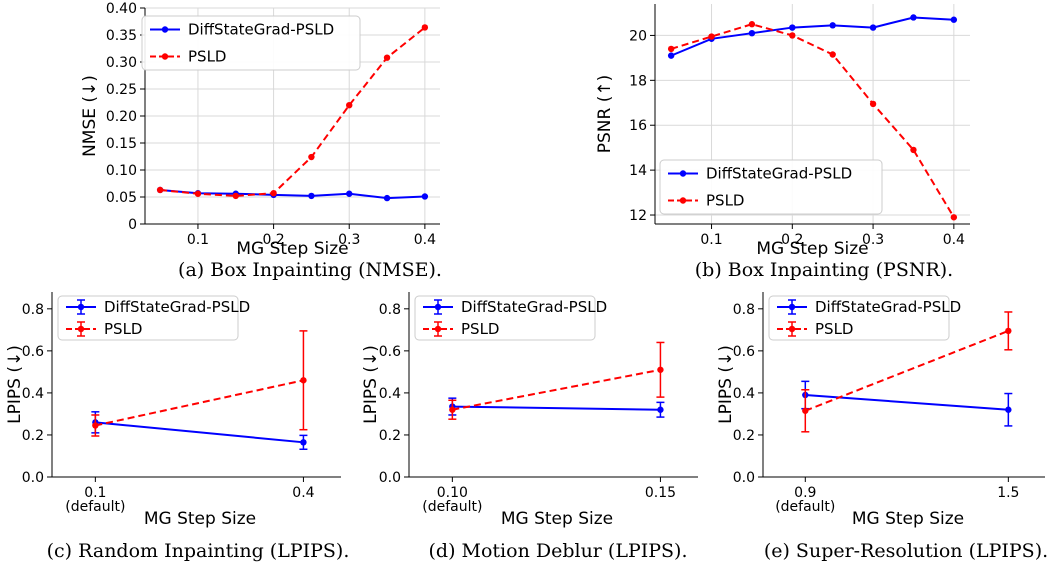 The width and height of the screenshot is (1047, 571). I want to click on y-axis-label: LPIPS (↓), so click(371, 384).